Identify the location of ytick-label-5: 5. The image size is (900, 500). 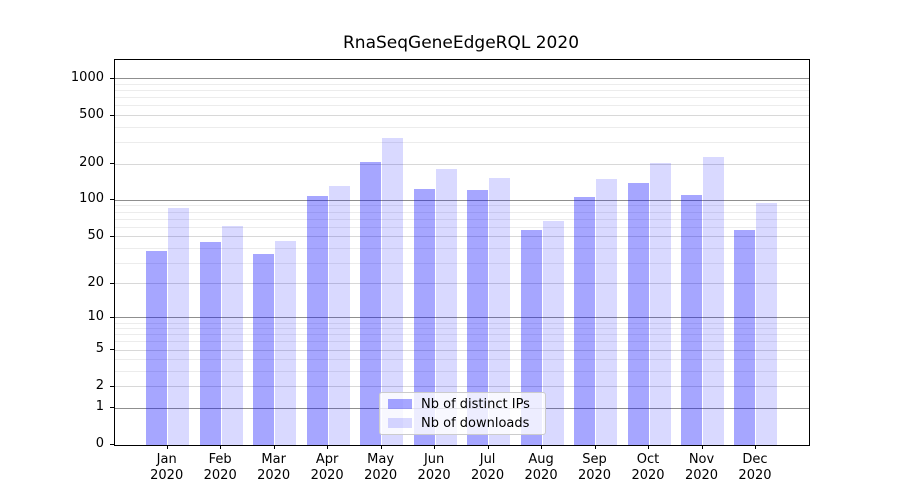
(99, 349).